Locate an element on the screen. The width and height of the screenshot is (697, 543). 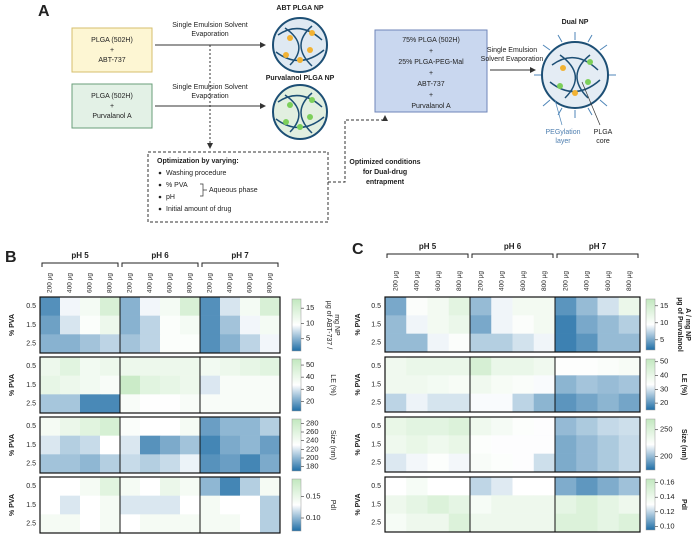
group-label: pH 6 is located at coordinates (513, 246).